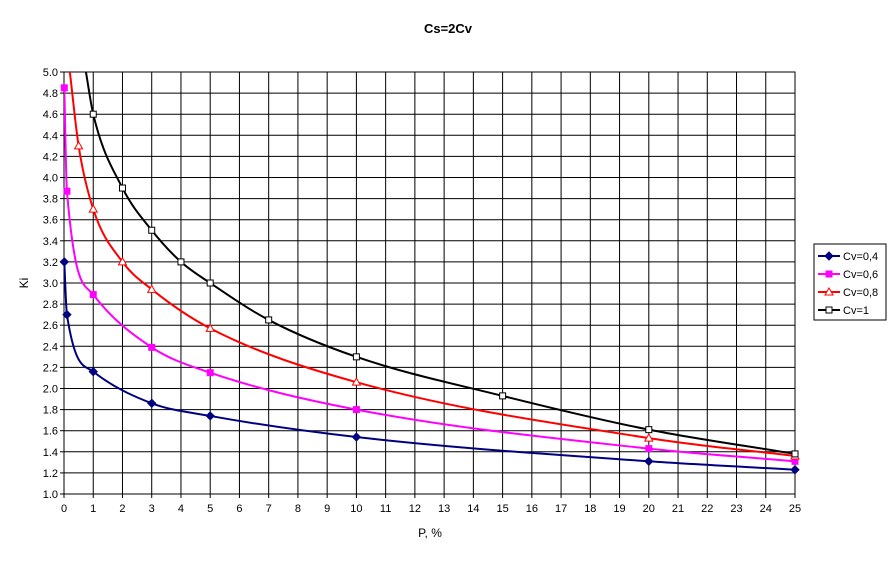 This screenshot has width=896, height=563. Describe the element at coordinates (766, 509) in the screenshot. I see `x-tick-label: 24` at that location.